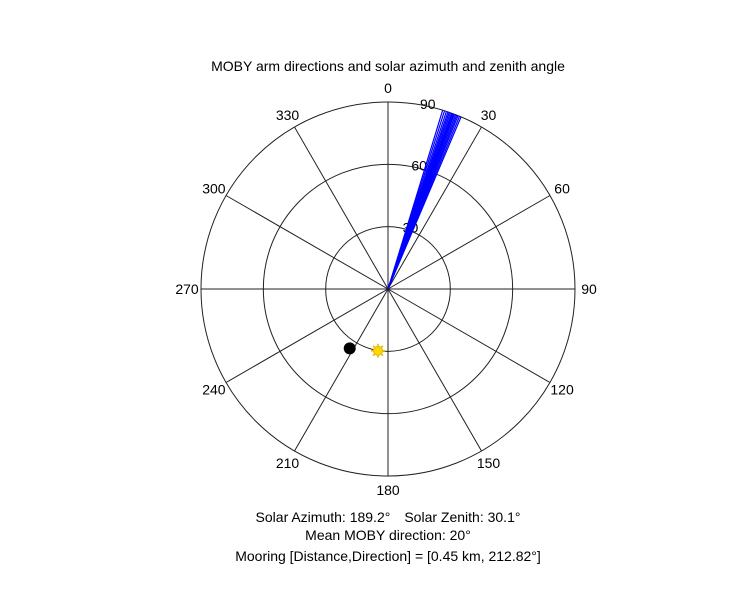 This screenshot has height=600, width=750. I want to click on solar-azimuth-text: Solar Azimuth: 189.2°, so click(323, 517).